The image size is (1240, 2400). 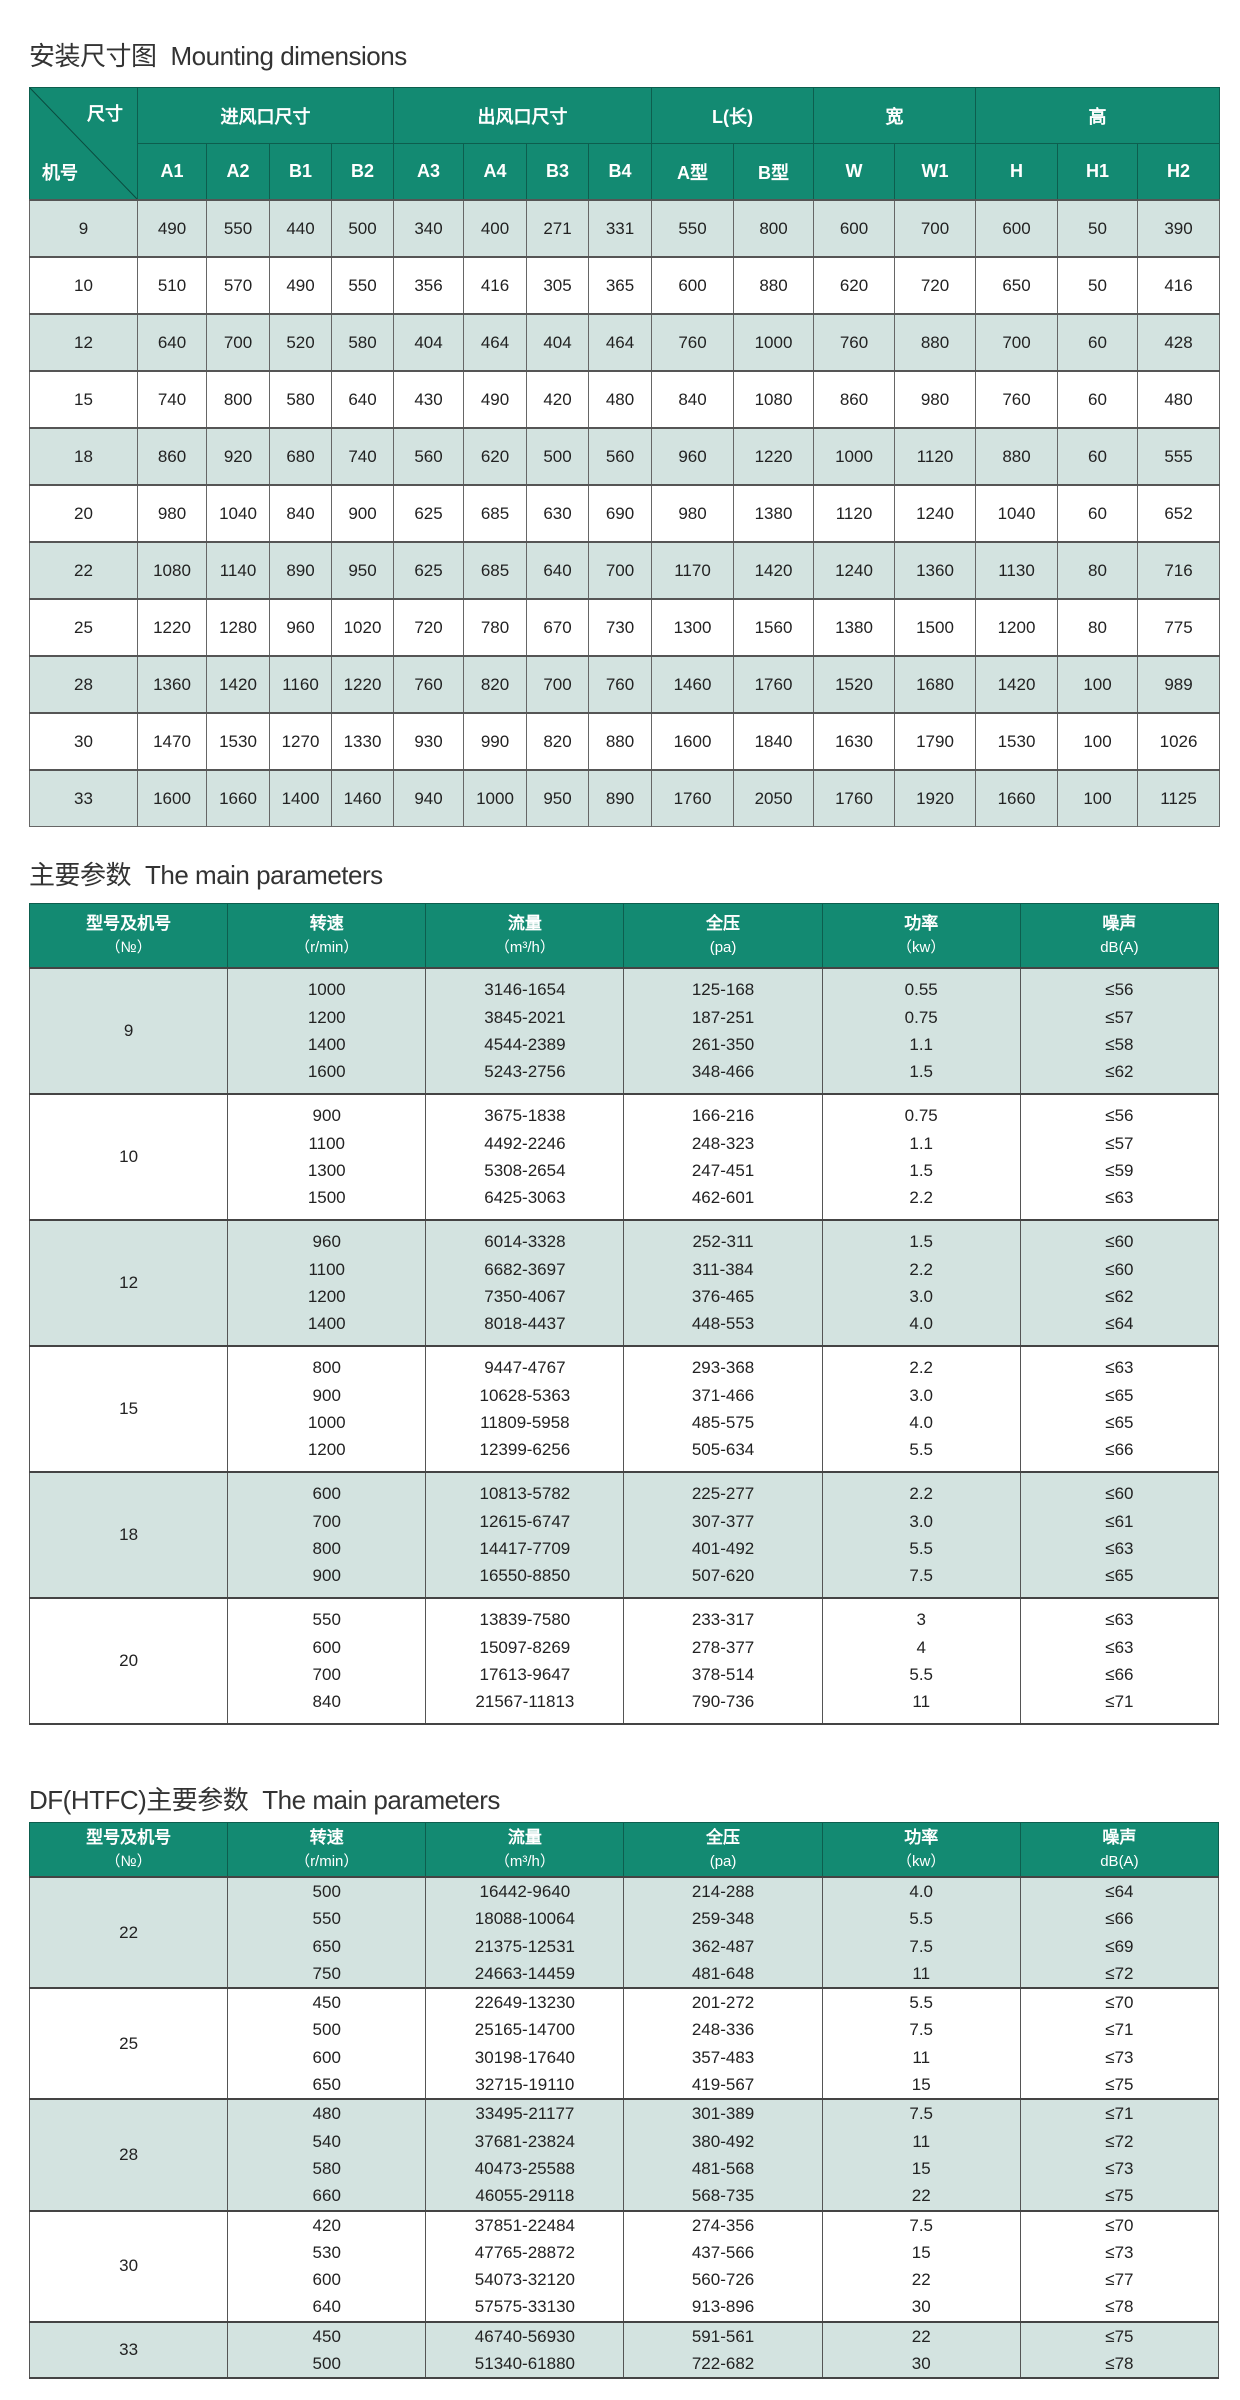 What do you see at coordinates (172, 627) in the screenshot?
I see `value-cell: 1220` at bounding box center [172, 627].